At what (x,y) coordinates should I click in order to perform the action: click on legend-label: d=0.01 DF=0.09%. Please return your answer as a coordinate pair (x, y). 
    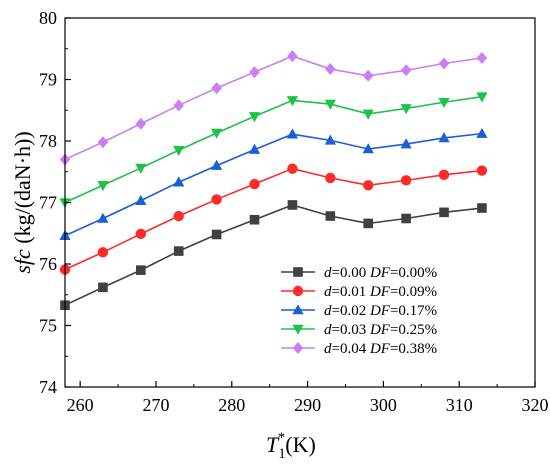
    Looking at the image, I should click on (380, 292).